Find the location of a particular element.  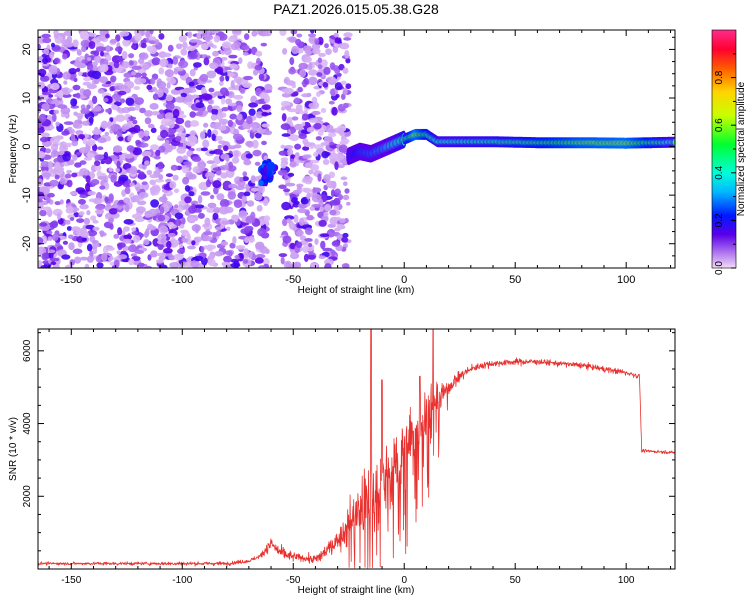

y-tick-label: -20 is located at coordinates (27, 244).